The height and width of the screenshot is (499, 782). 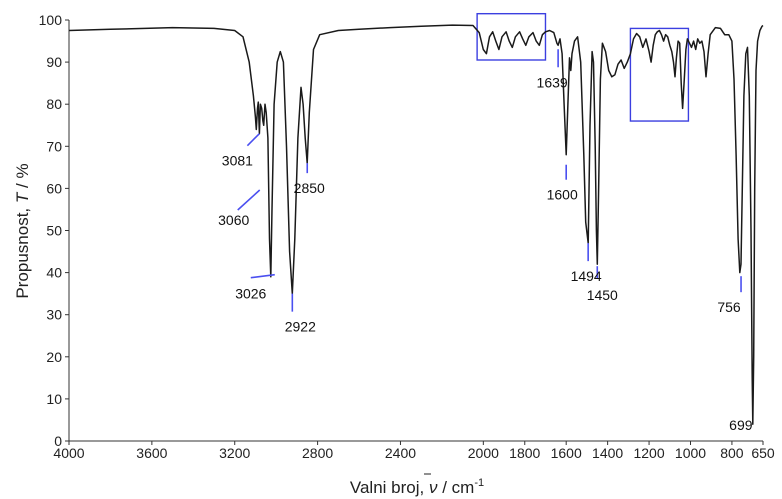 What do you see at coordinates (54, 399) in the screenshot?
I see `y-tick-label: 10` at bounding box center [54, 399].